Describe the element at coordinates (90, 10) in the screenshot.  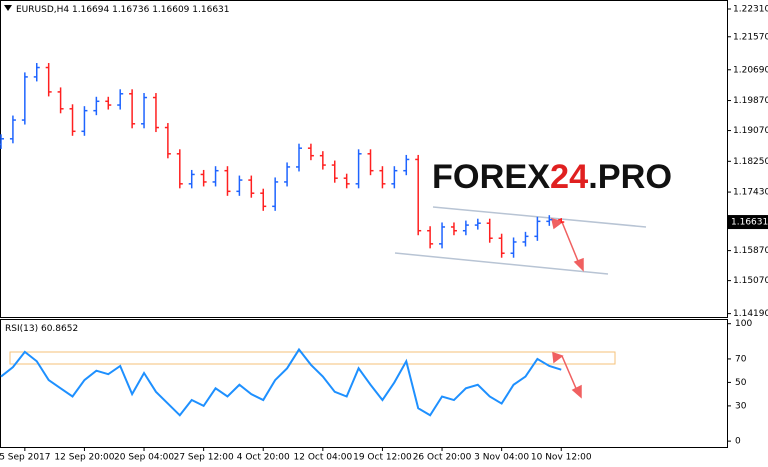
I see `ohlc-open: 1.16694` at that location.